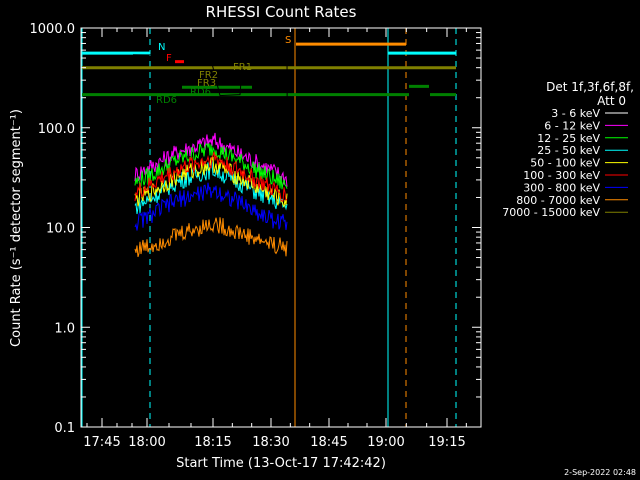 The image size is (640, 480). Describe the element at coordinates (561, 175) in the screenshot. I see `legend-label: 100 - 300 keV` at that location.